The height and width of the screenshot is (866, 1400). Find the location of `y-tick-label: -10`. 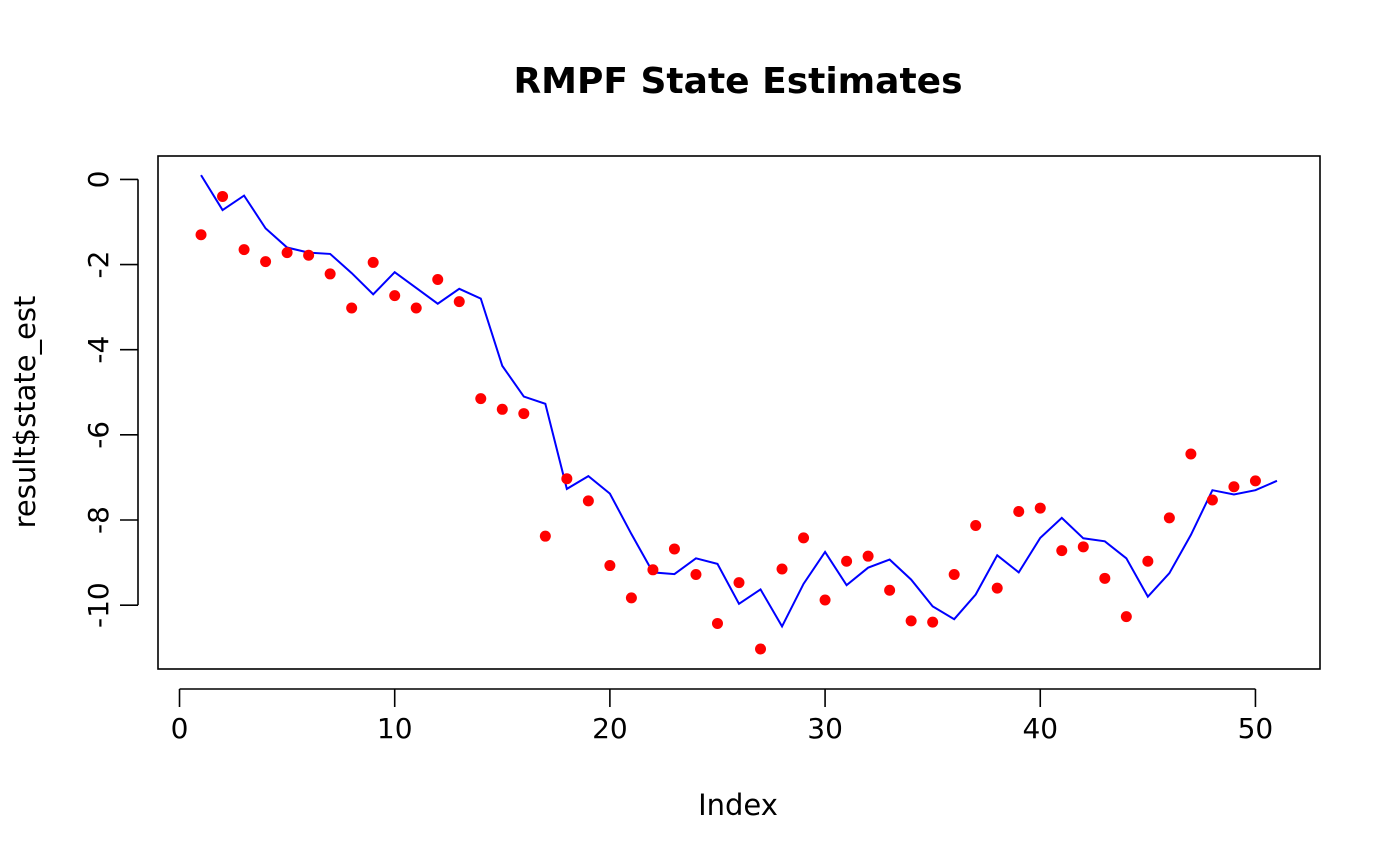

y-tick-label: -10 is located at coordinates (98, 605).